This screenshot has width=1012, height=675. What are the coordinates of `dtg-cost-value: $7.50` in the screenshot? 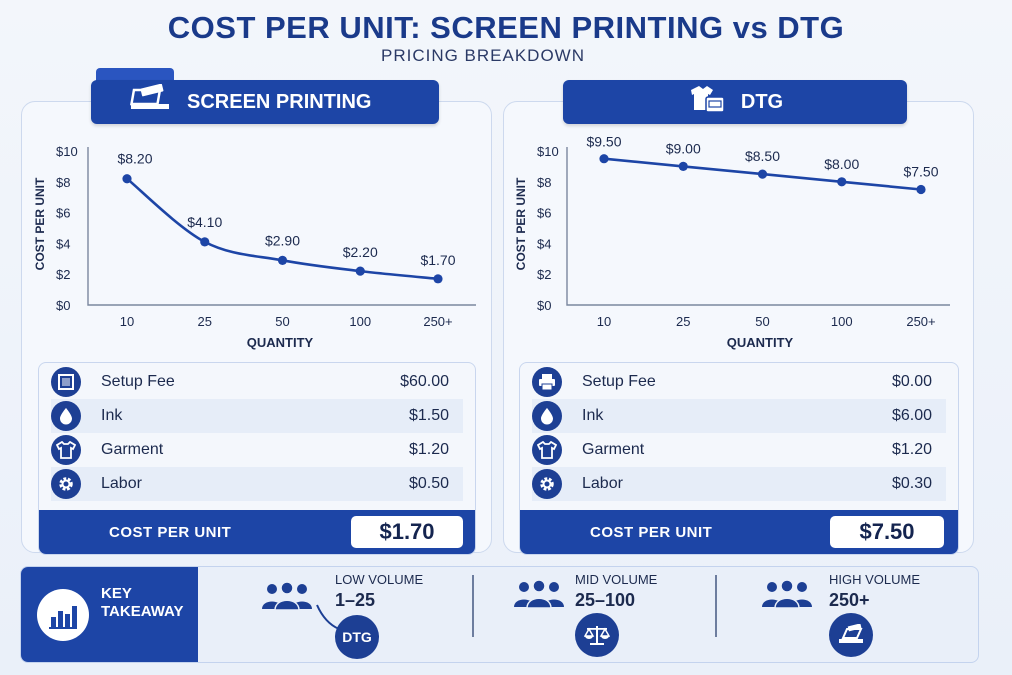 It's located at (887, 532).